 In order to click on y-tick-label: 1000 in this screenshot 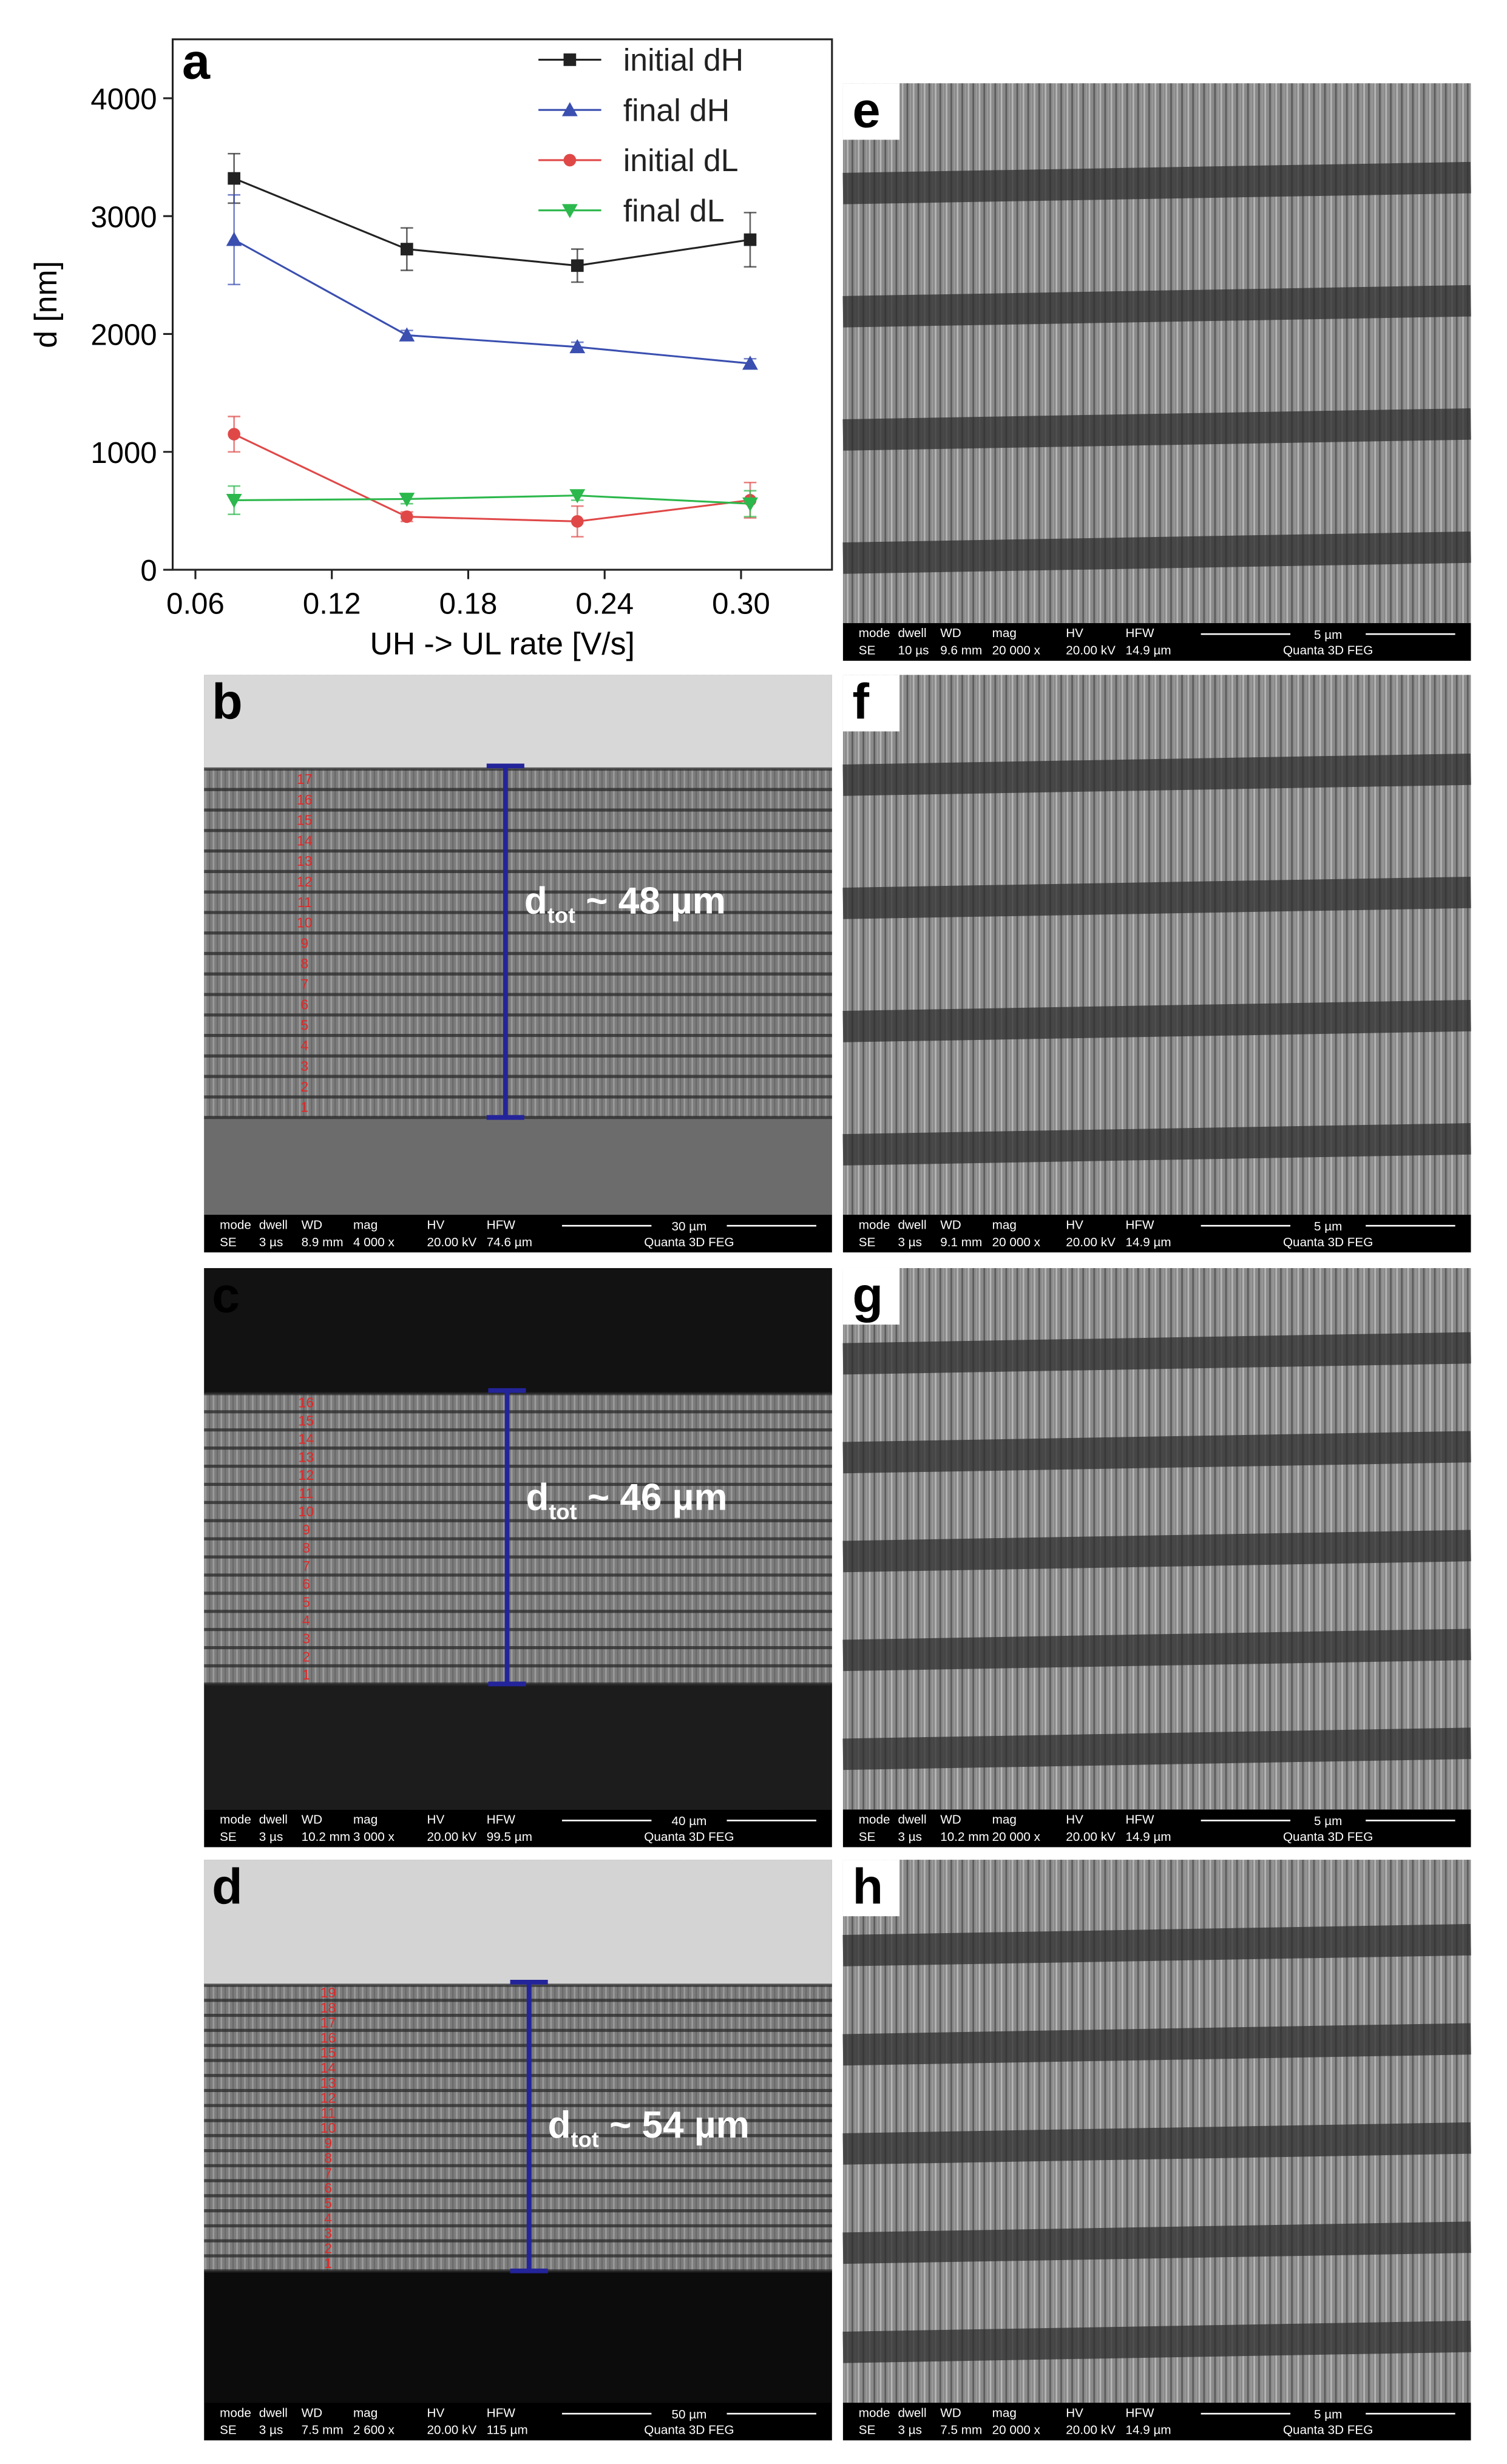, I will do `click(124, 453)`.